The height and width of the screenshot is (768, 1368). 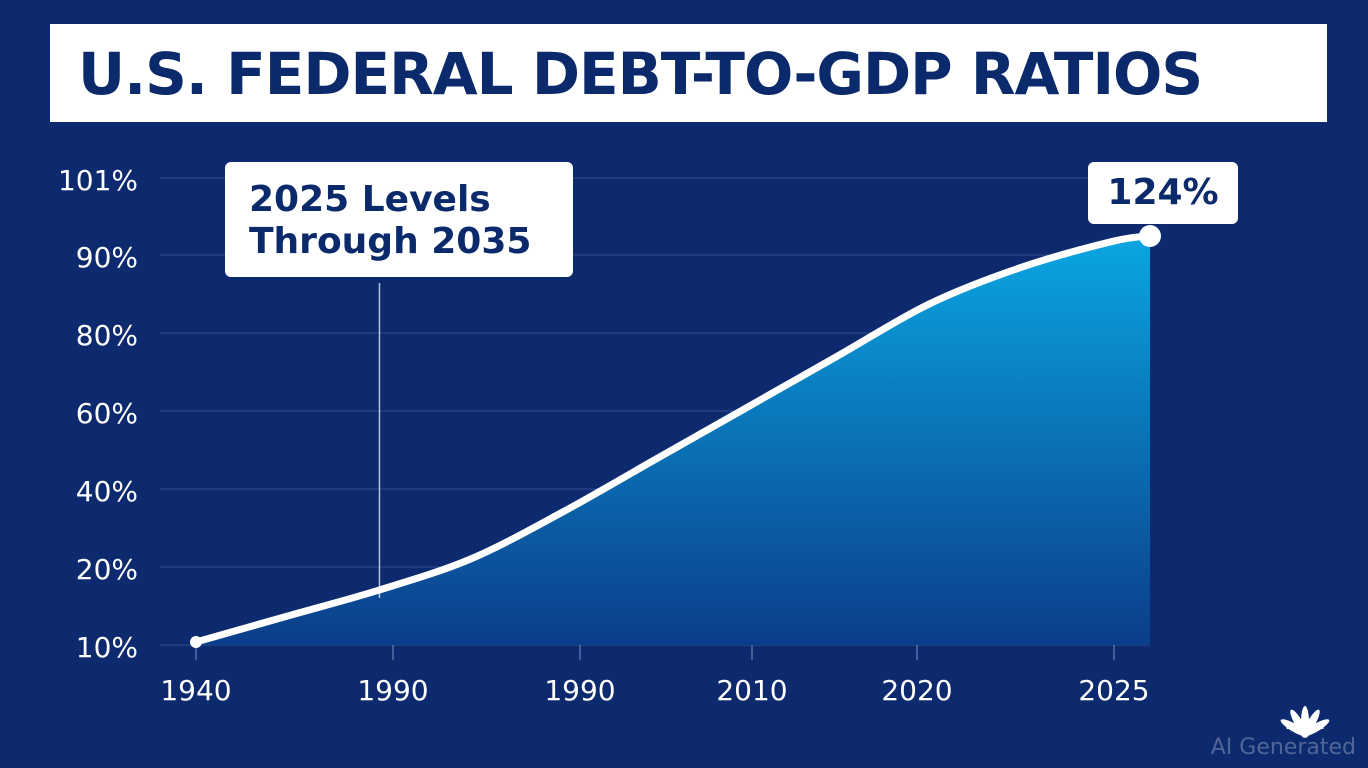 What do you see at coordinates (751, 690) in the screenshot?
I see `x-tick-label: 2010` at bounding box center [751, 690].